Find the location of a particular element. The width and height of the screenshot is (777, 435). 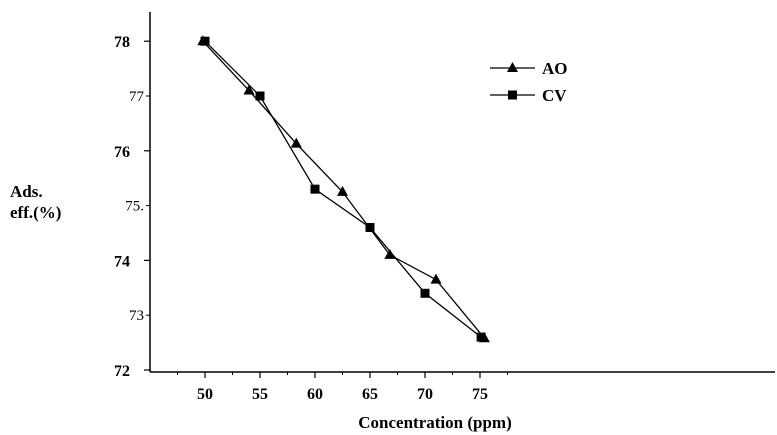

y-axis-title-line2: eff.(%) is located at coordinates (35, 212).